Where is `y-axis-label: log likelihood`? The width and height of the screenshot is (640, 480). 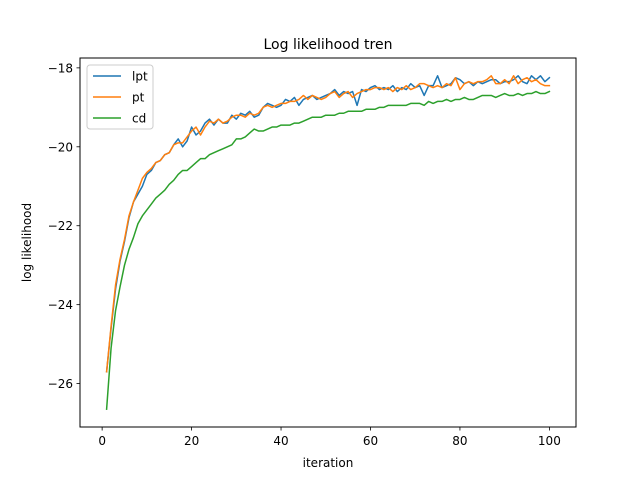
y-axis-label: log likelihood is located at coordinates (27, 242).